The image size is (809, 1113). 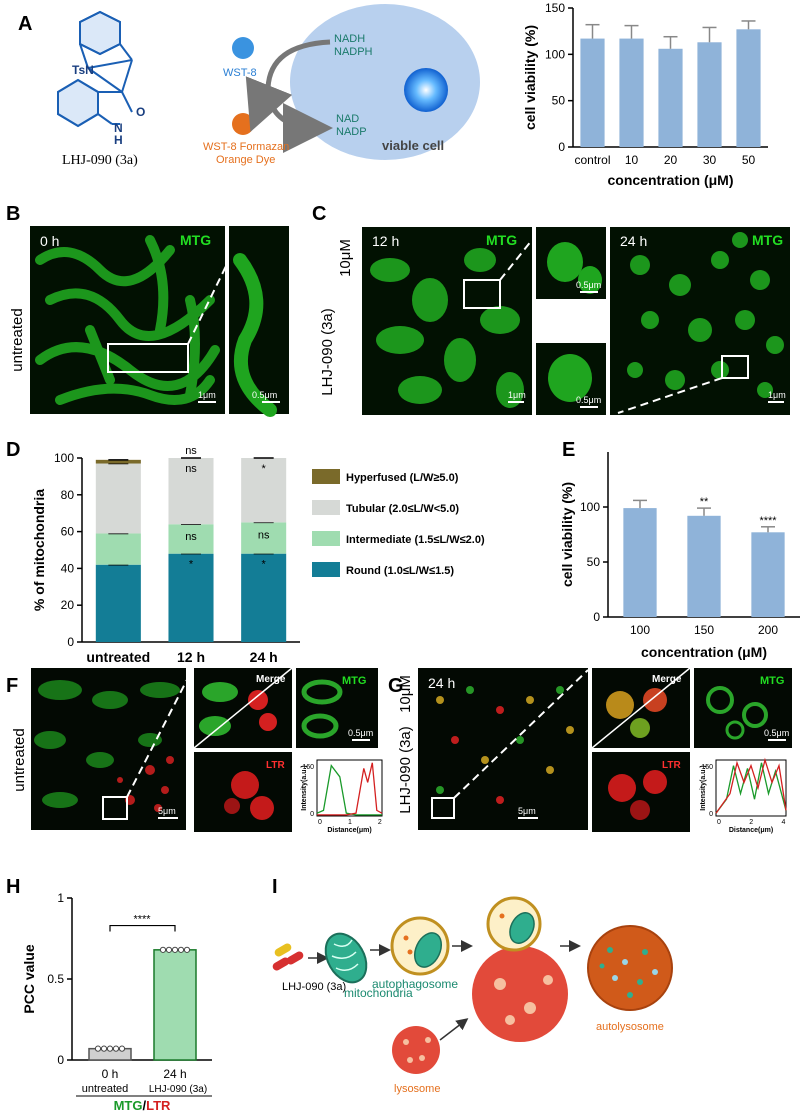 I want to click on mtg-label-f: MTG, so click(x=354, y=681).